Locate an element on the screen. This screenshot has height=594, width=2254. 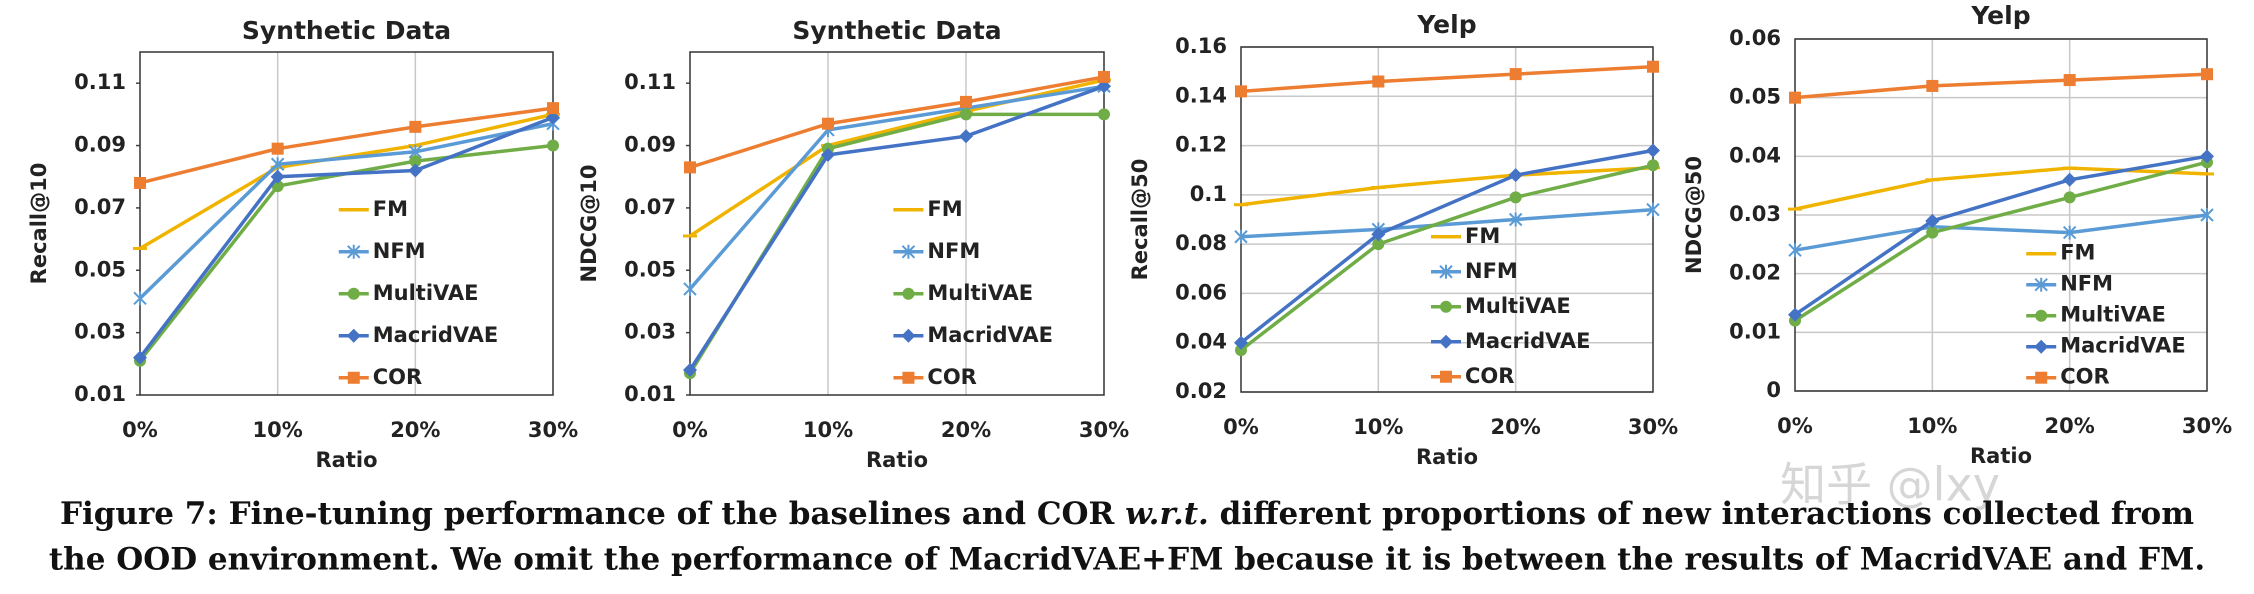
y-tick-label: 0.04 is located at coordinates (1755, 155).